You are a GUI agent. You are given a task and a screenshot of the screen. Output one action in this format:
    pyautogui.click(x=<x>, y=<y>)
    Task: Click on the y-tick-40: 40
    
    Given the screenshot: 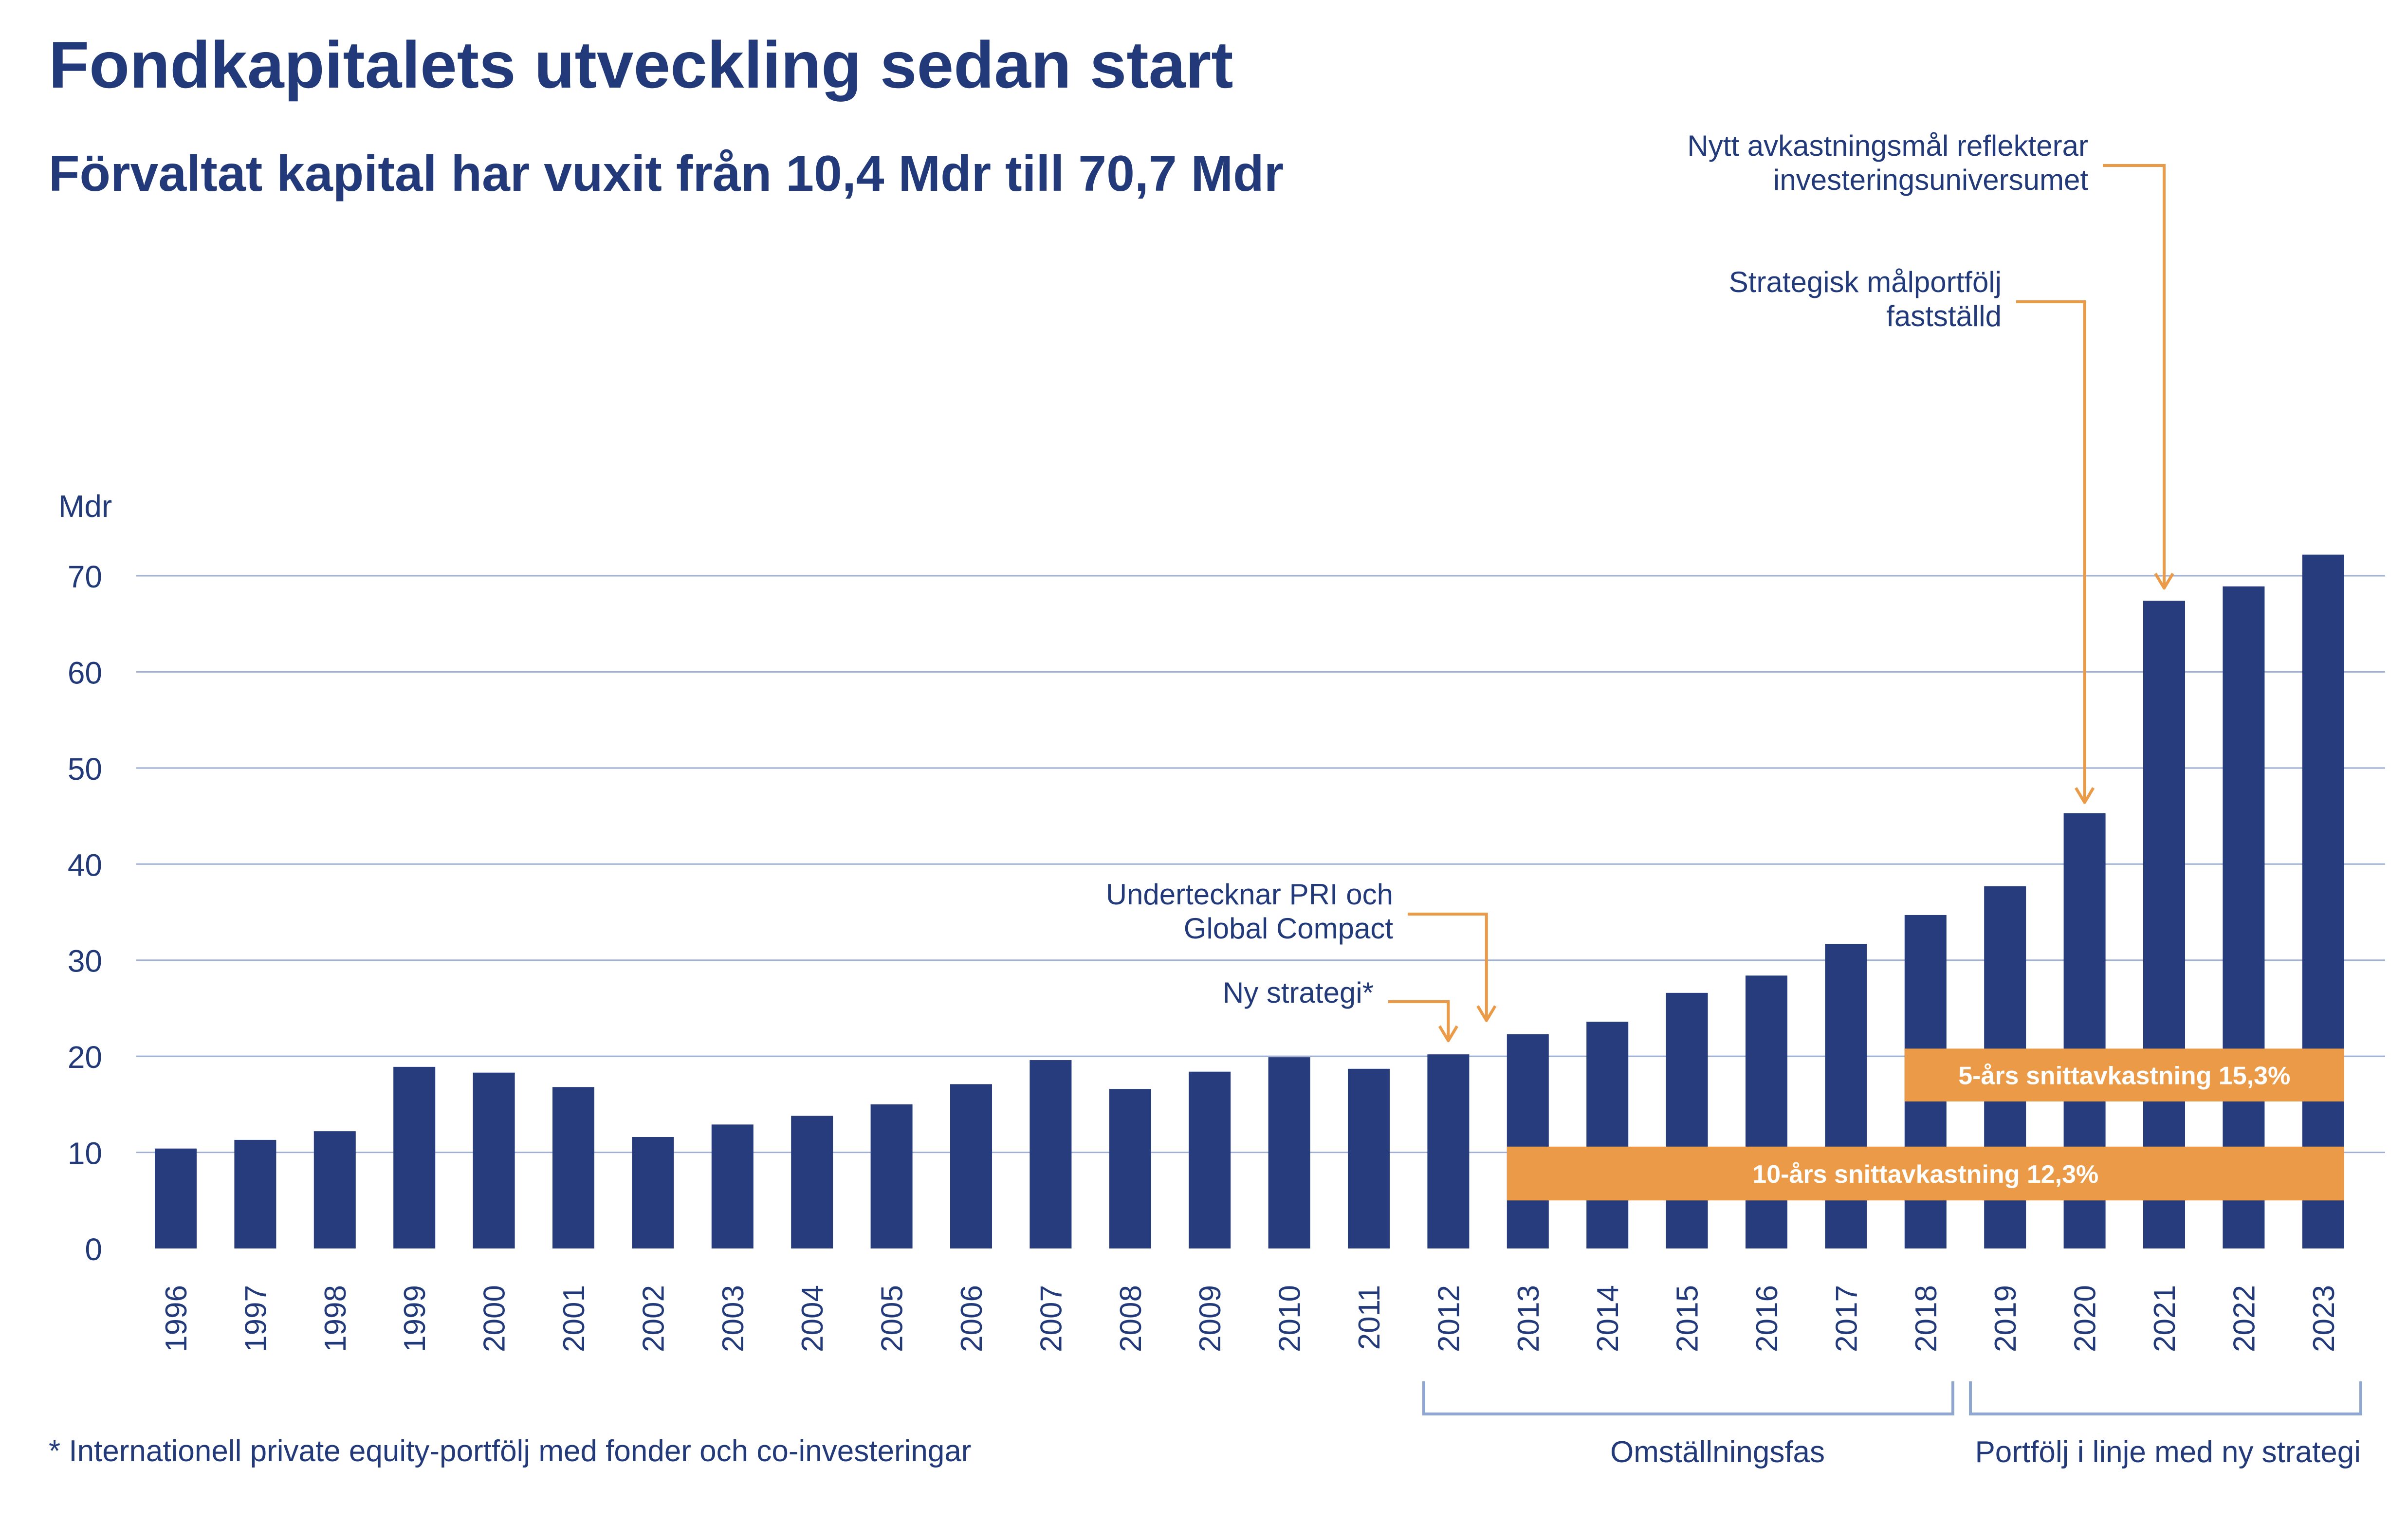 What is the action you would take?
    pyautogui.click(x=85, y=865)
    